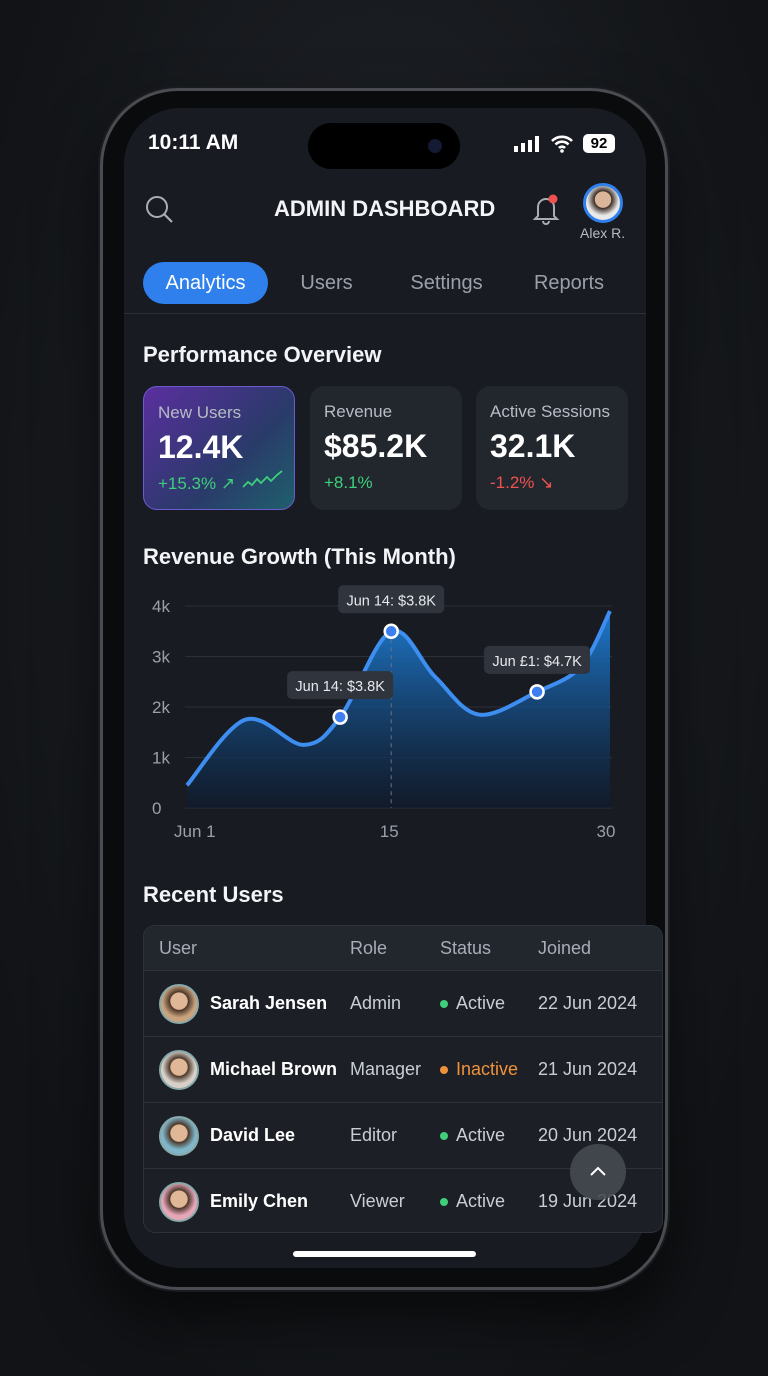 This screenshot has width=768, height=1376. What do you see at coordinates (326, 283) in the screenshot?
I see `tab-users: Users` at bounding box center [326, 283].